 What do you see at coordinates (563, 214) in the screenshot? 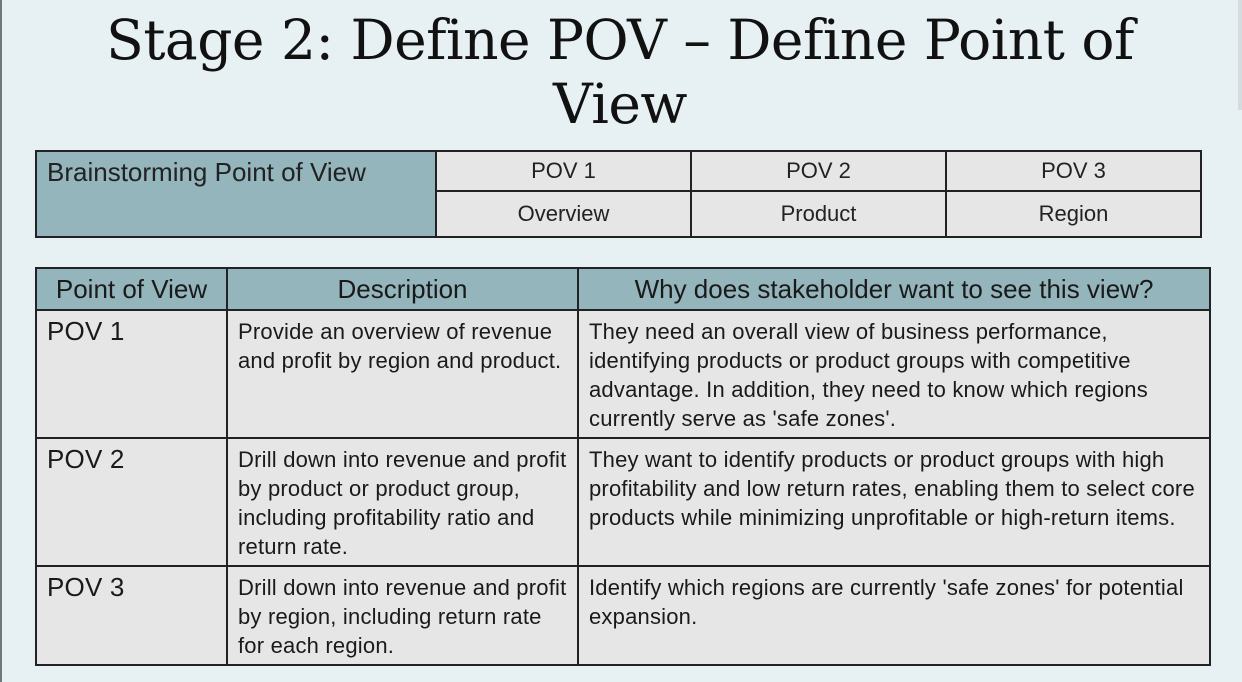
I see `brainstorm-topic-1: Overview` at bounding box center [563, 214].